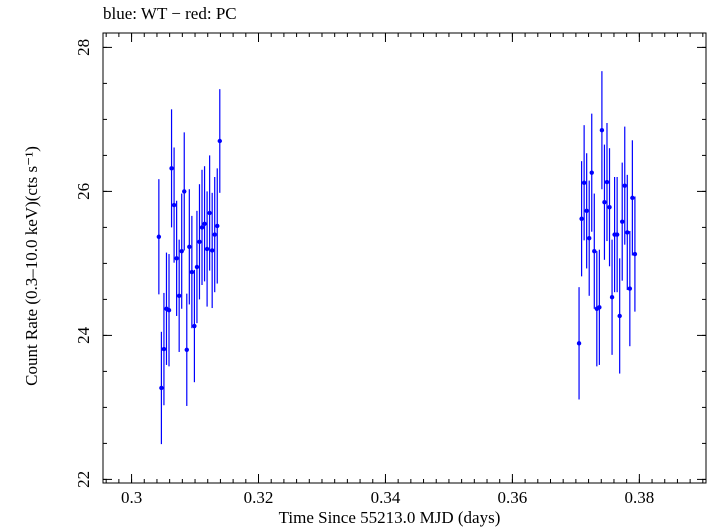  I want to click on x-tick-label: 0.3, so click(131, 497).